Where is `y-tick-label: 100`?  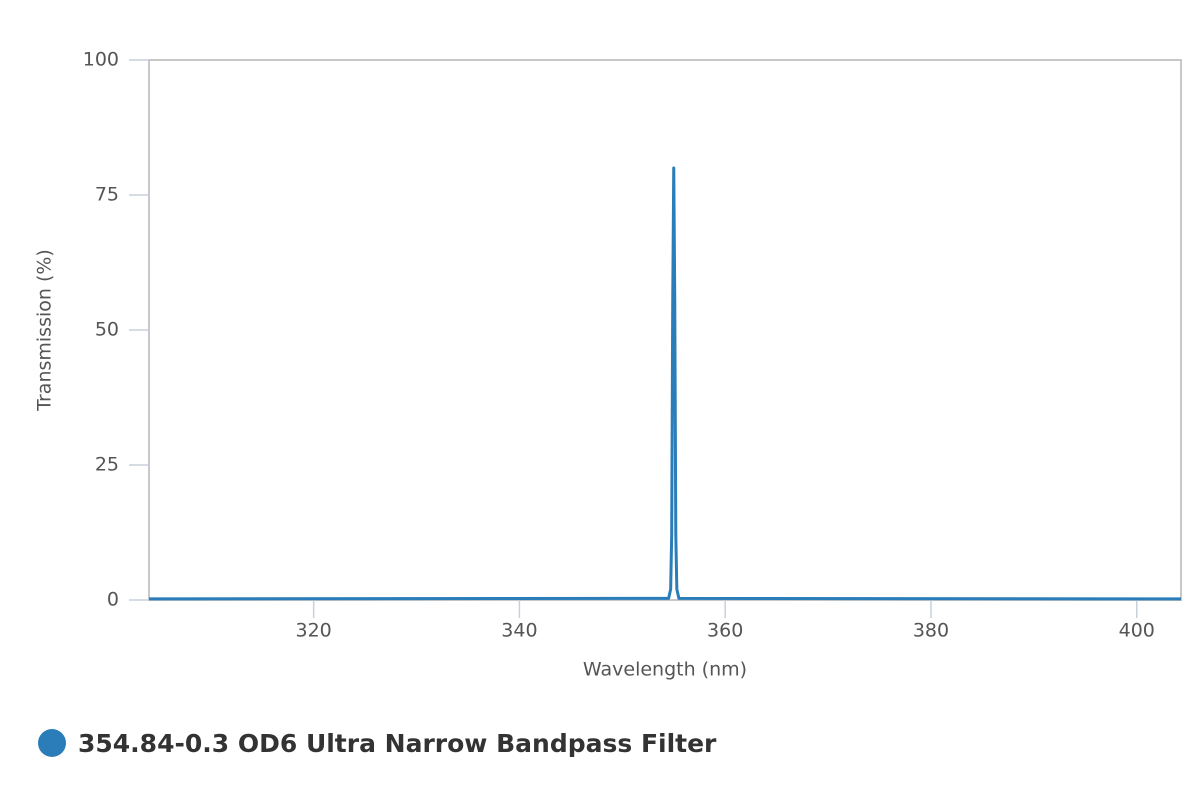
y-tick-label: 100 is located at coordinates (101, 60).